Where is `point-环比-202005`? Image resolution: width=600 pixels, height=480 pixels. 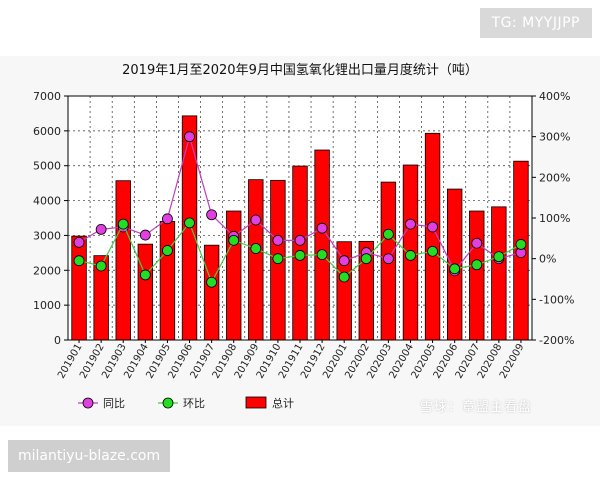
point-环比-202005 is located at coordinates (432, 251).